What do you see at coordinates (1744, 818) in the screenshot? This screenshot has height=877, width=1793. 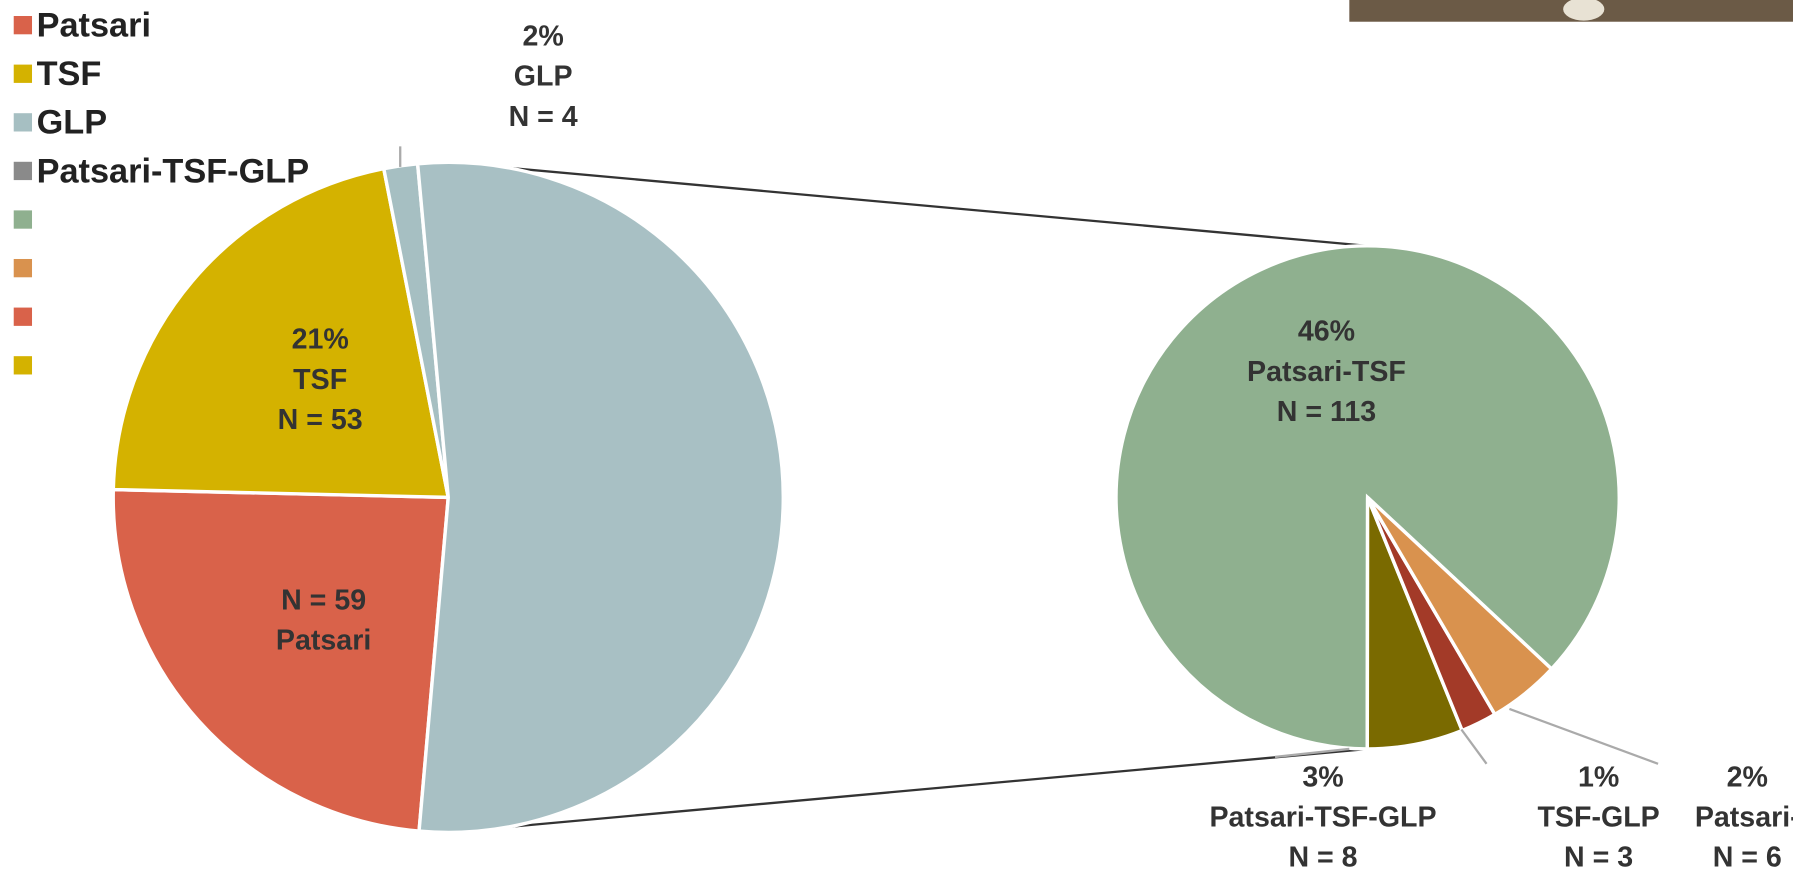 I see `data-label: Patsari-` at bounding box center [1744, 818].